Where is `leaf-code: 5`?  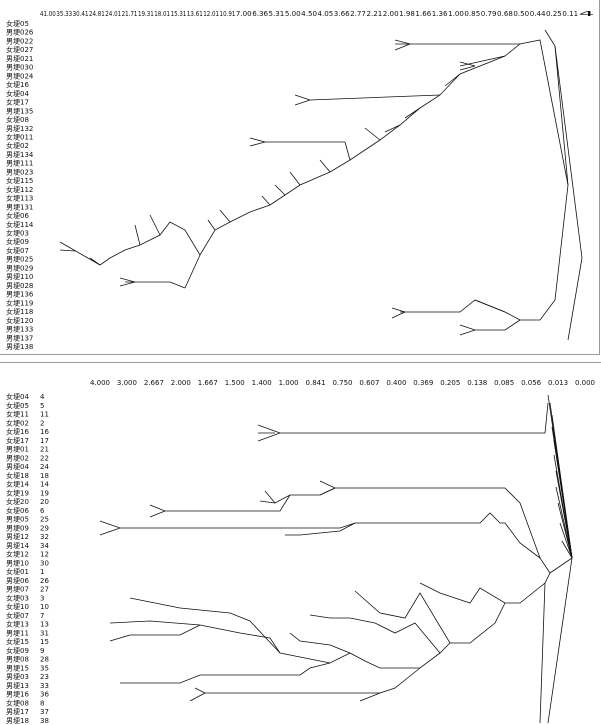 leaf-code: 5 is located at coordinates (42, 406).